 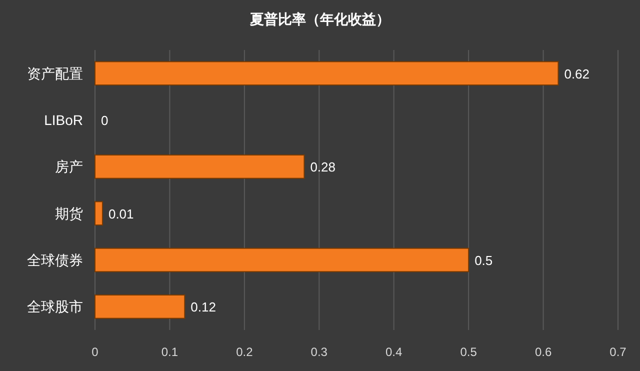 I want to click on y-tick-label: 资产配置, so click(x=55, y=73).